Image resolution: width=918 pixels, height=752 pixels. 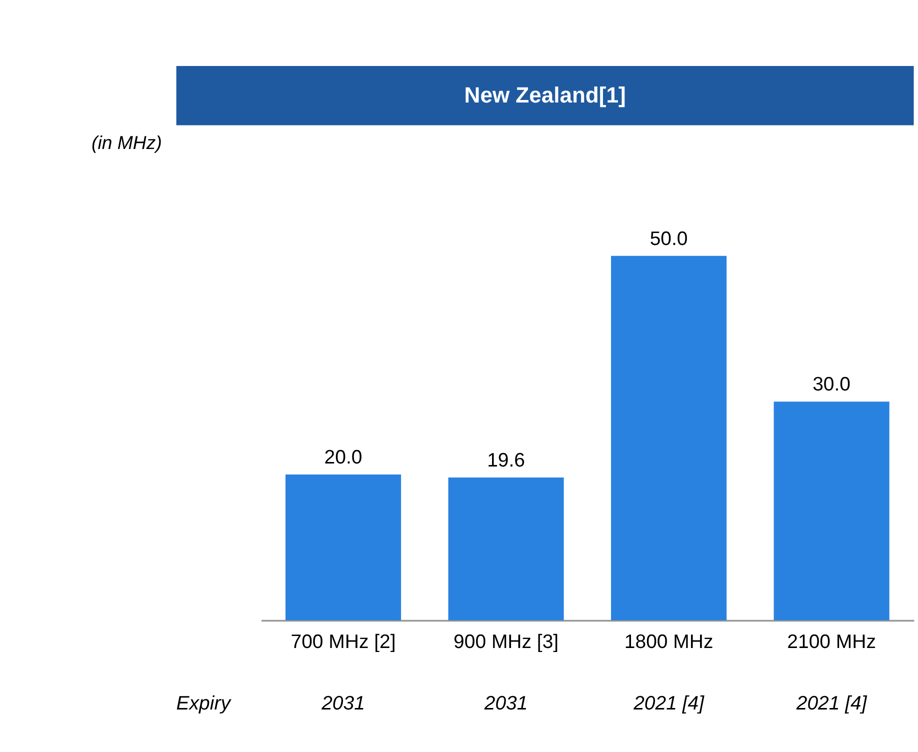 I want to click on x-tick-label: 700 MHz [2], so click(x=343, y=641).